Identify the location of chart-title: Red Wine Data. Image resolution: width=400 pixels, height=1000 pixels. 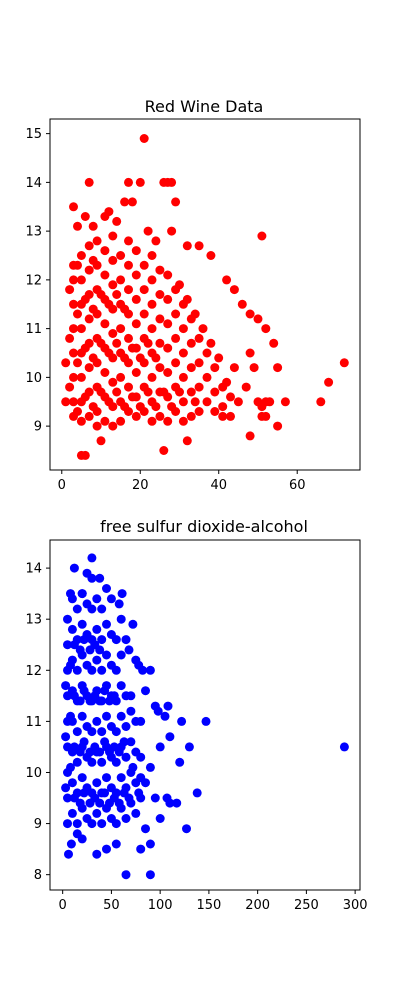
(204, 106).